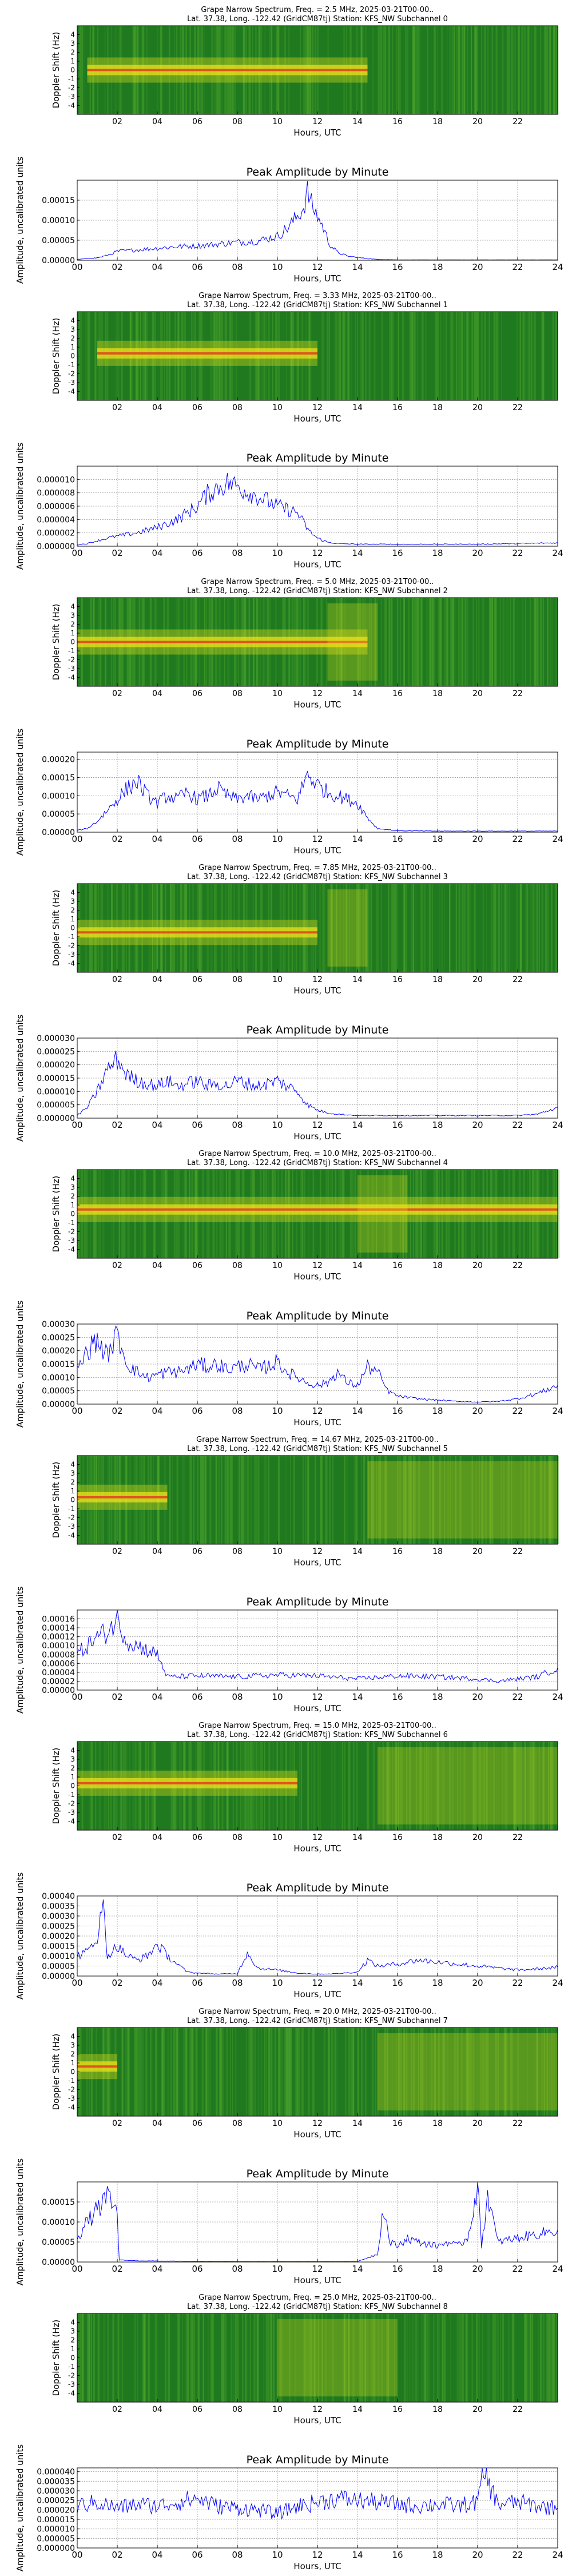  What do you see at coordinates (56, 2473) in the screenshot?
I see `y-tick-label: 0.000040` at bounding box center [56, 2473].